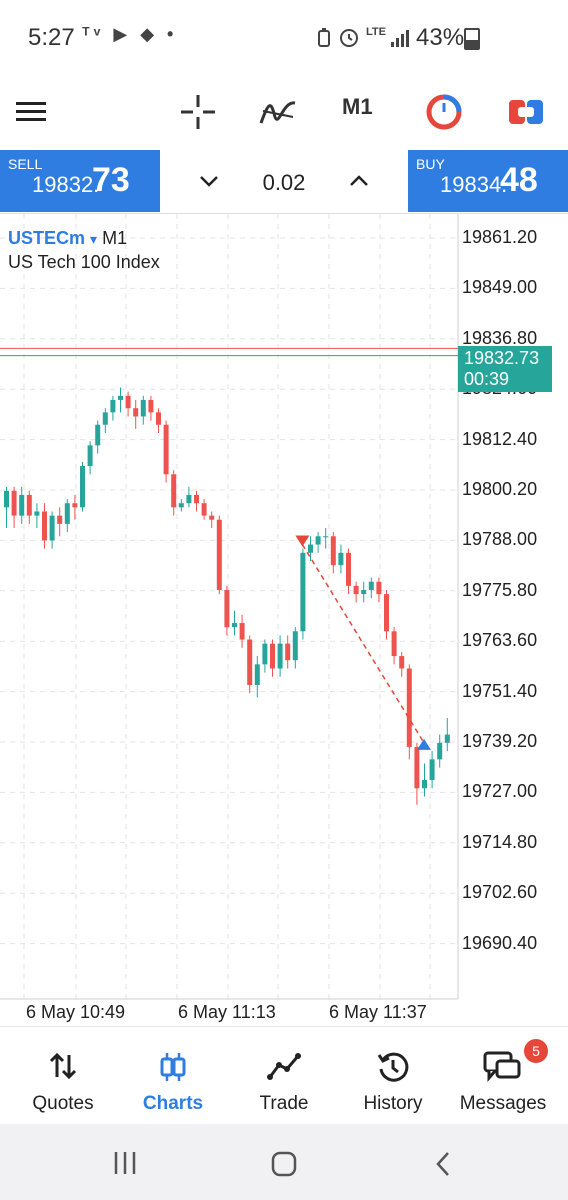  Describe the element at coordinates (444, 1164) in the screenshot. I see `back-icon` at that location.